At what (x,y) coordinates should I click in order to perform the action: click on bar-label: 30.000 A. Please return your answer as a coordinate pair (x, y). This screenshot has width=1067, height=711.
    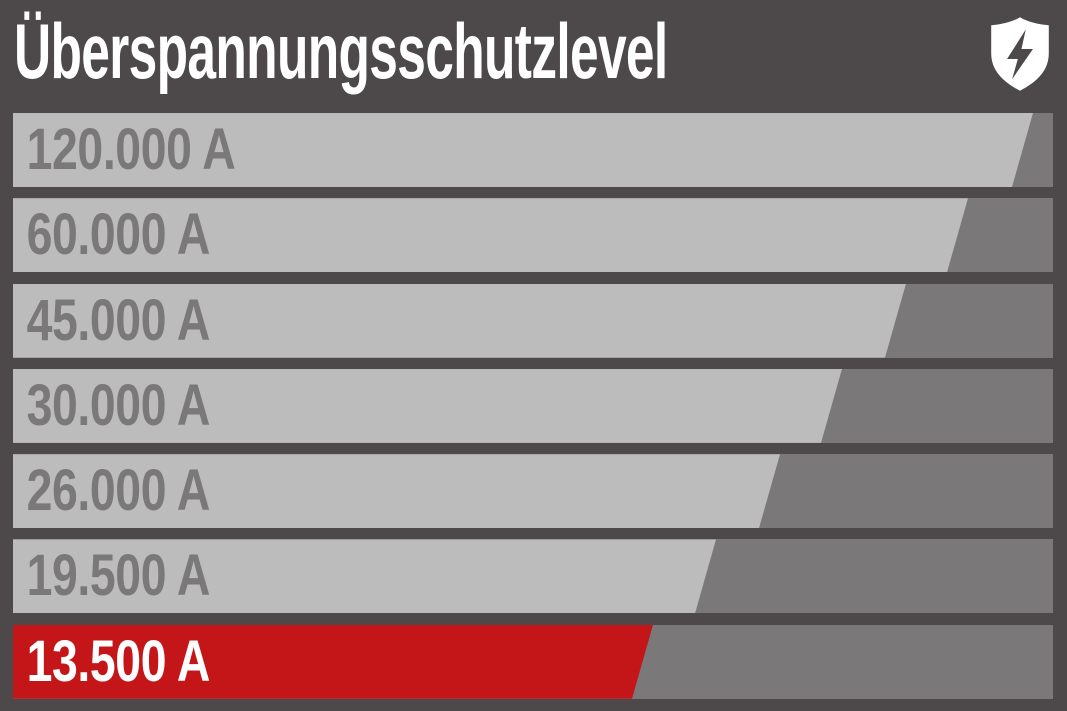
    Looking at the image, I should click on (118, 405).